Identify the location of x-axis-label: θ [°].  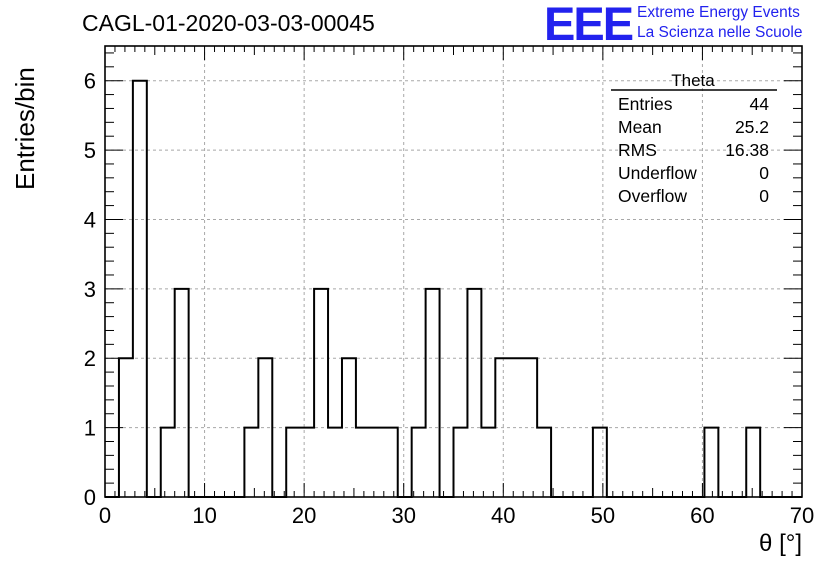
(780, 543).